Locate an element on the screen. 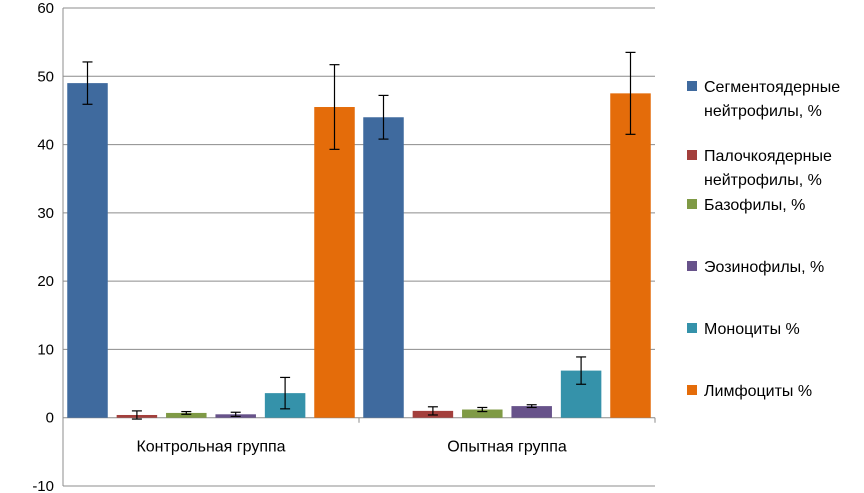  y-tick-label: 0 is located at coordinates (50, 418).